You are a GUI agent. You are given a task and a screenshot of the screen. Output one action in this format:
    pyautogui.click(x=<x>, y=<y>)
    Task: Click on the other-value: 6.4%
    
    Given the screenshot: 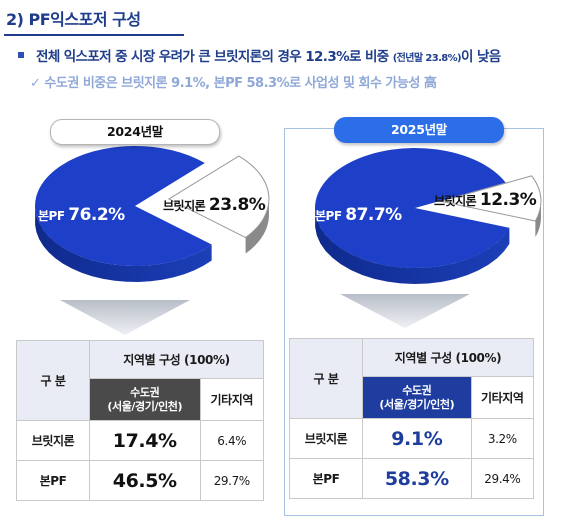 What is the action you would take?
    pyautogui.click(x=231, y=440)
    